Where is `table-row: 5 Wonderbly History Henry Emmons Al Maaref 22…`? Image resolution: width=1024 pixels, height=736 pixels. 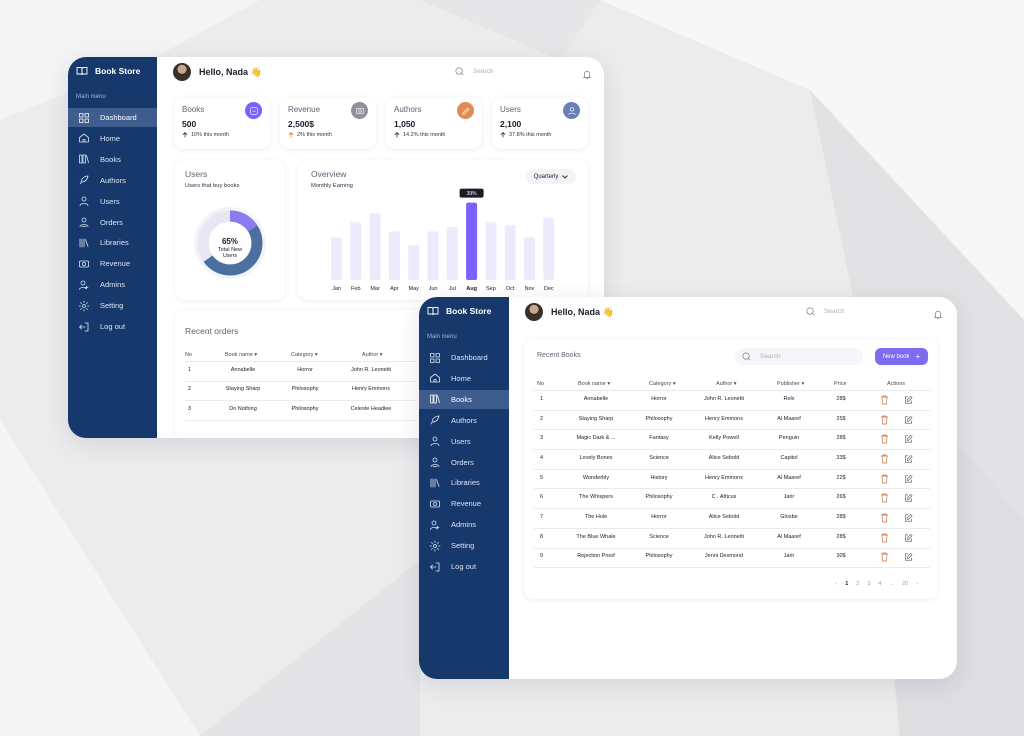 table-row: 5 Wonderbly History Henry Emmons Al Maaref 22… is located at coordinates (732, 479).